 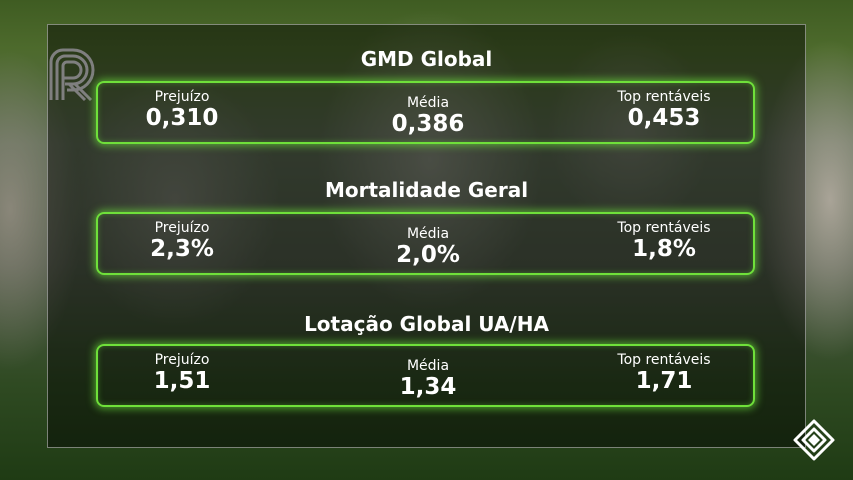 I want to click on section-title-lotacao: Lotação Global UA/HA, so click(x=426, y=324).